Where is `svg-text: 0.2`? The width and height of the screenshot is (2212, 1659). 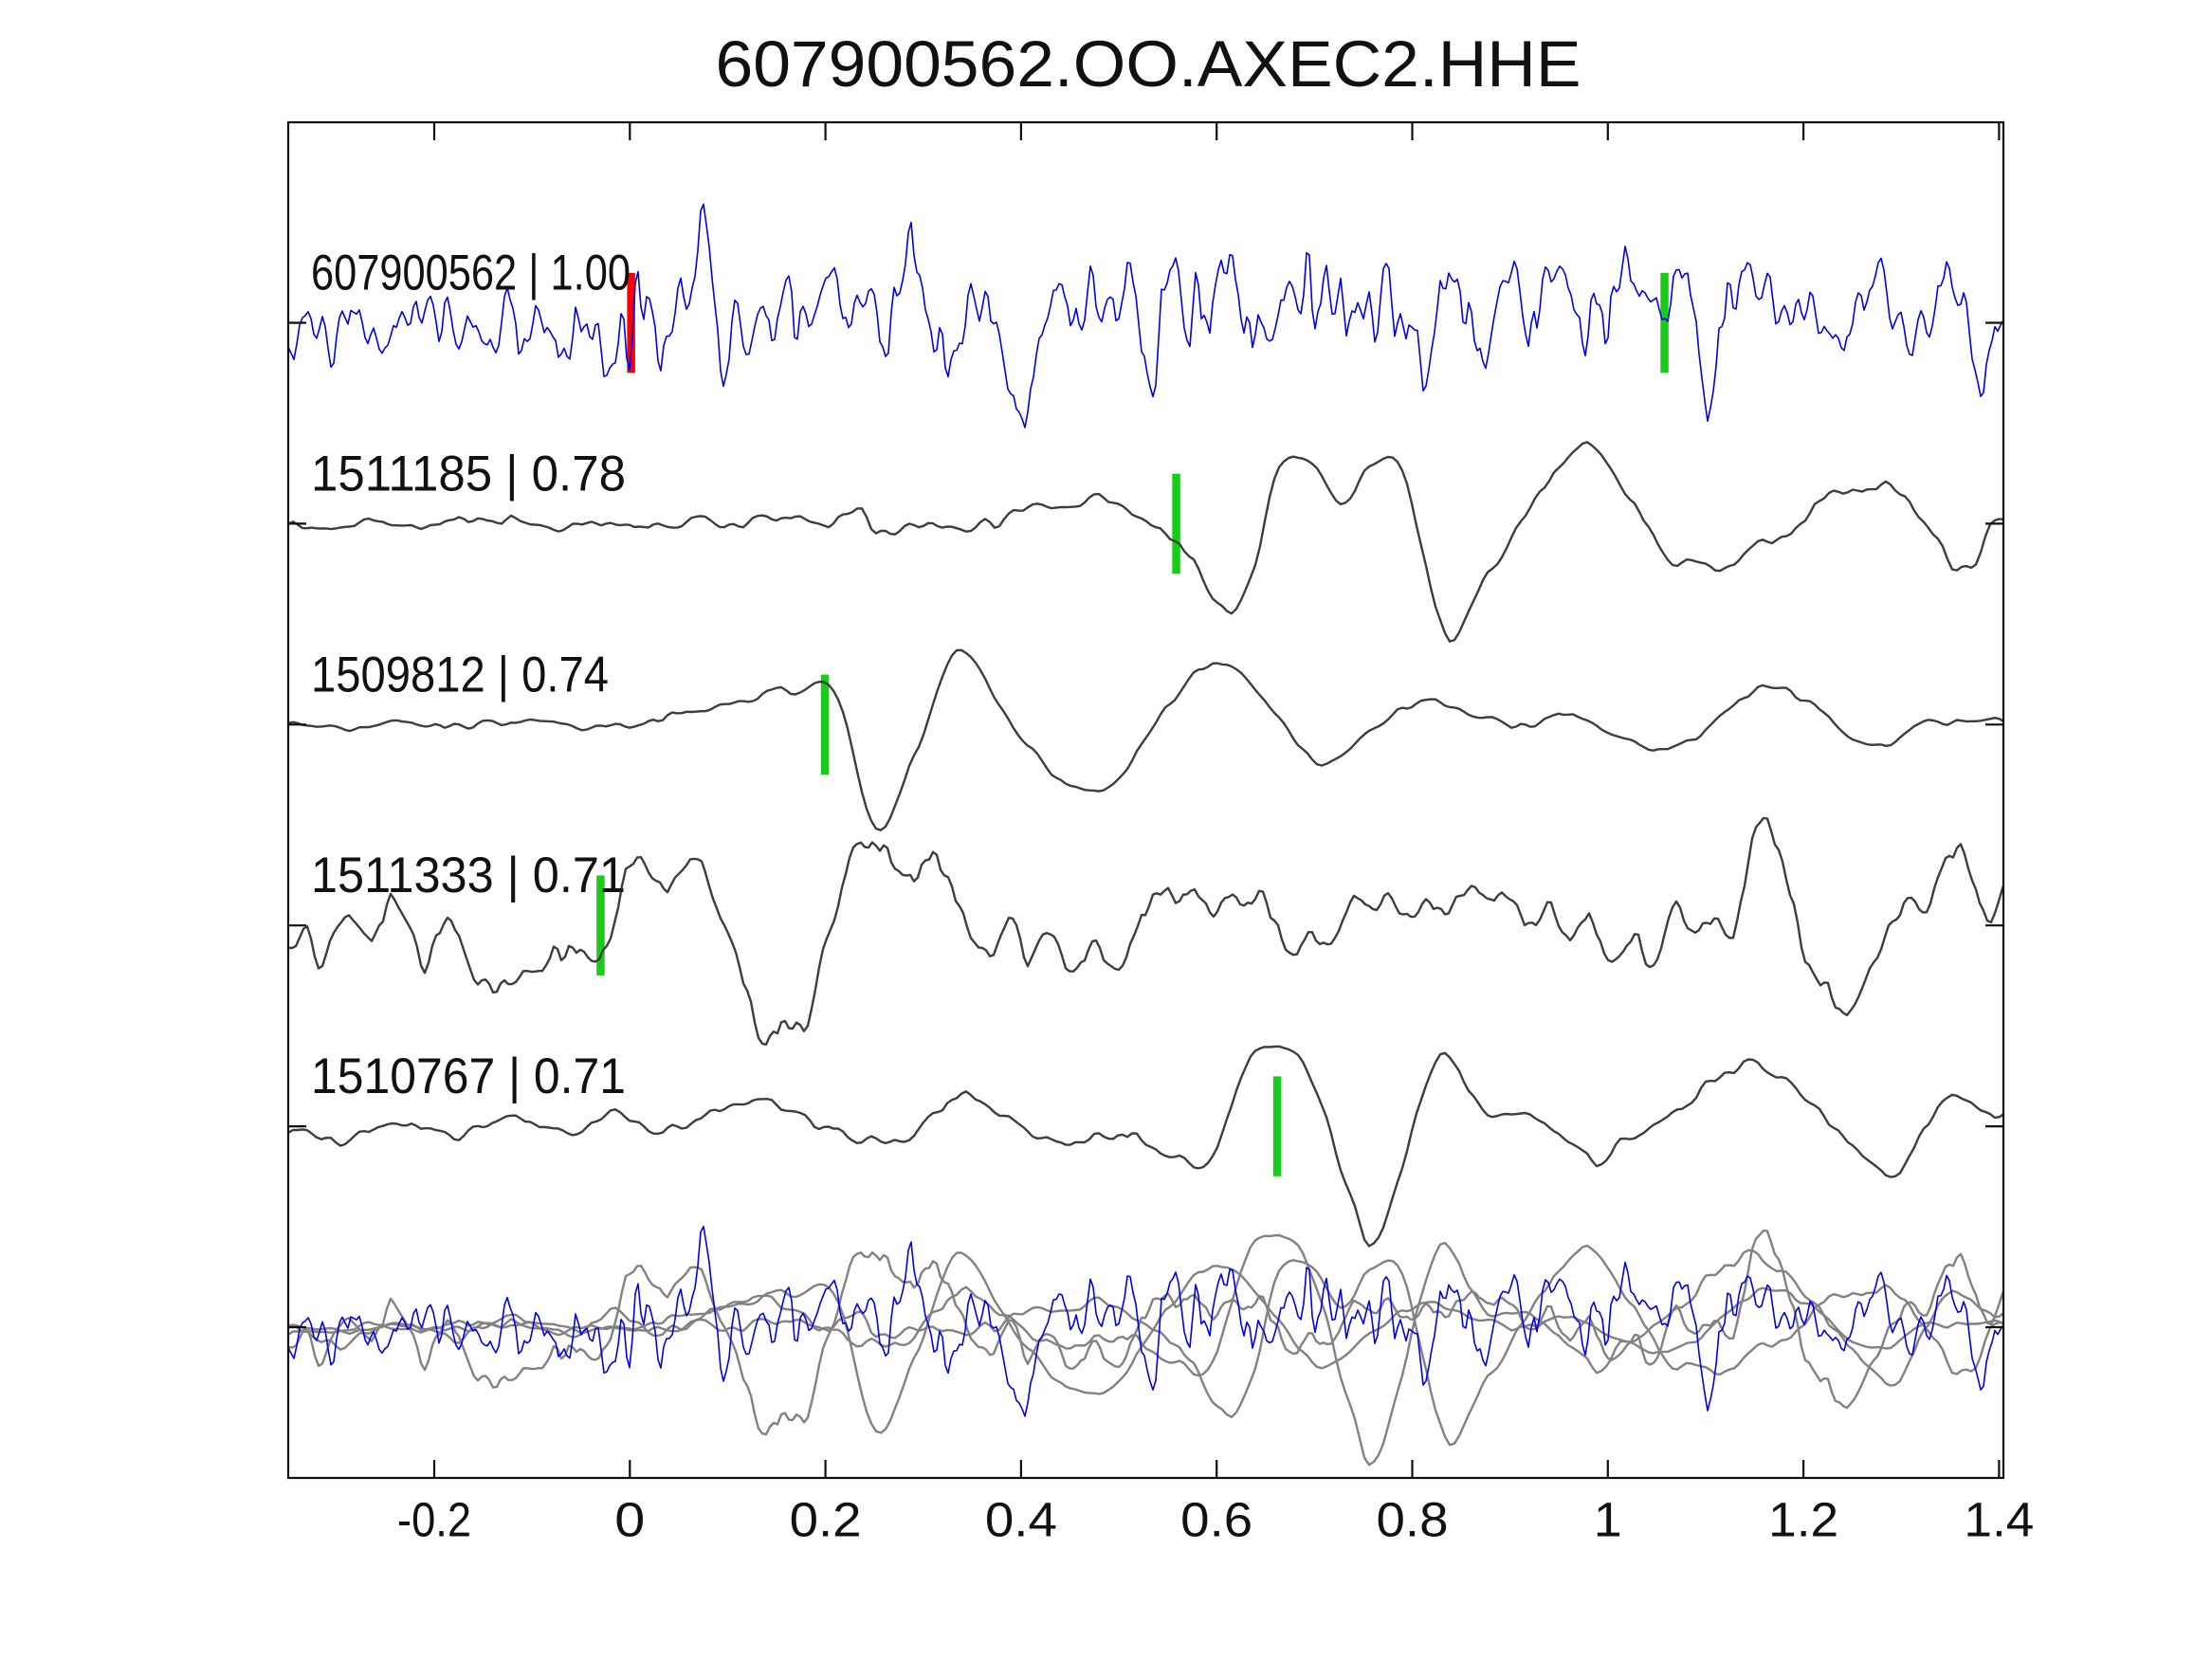 svg-text: 0.2 is located at coordinates (826, 1520).